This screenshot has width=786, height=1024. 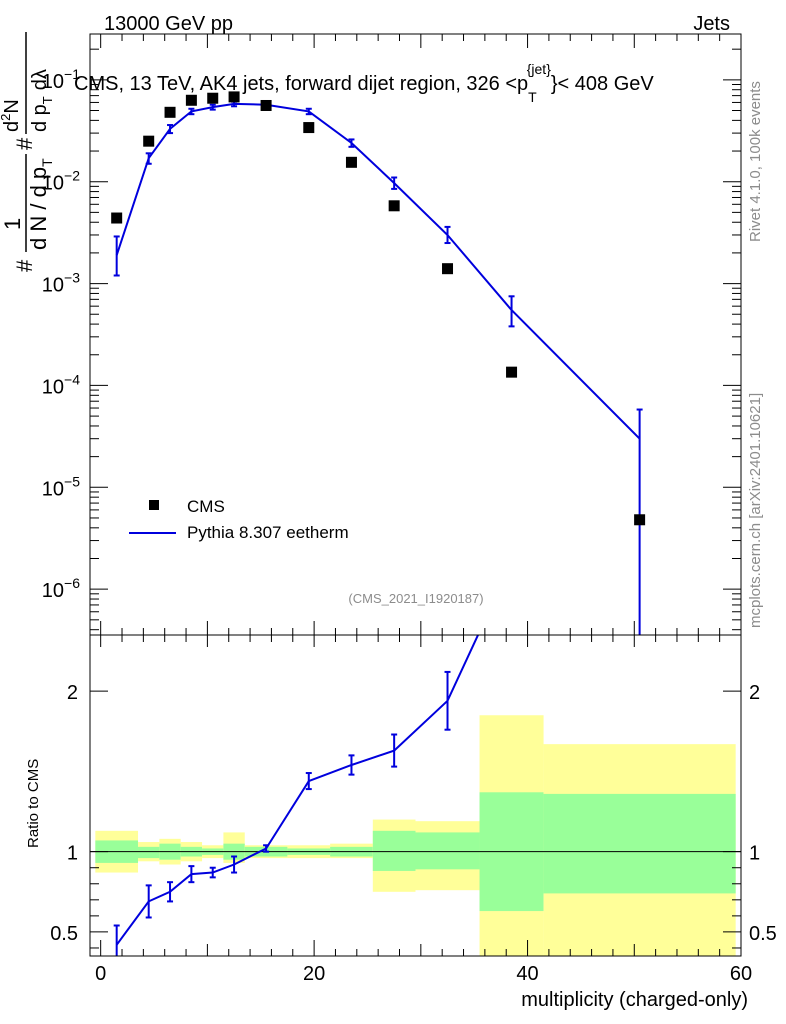 I want to click on legend-pythia-label: Pythia 8.307 eetherm, so click(x=268, y=532).